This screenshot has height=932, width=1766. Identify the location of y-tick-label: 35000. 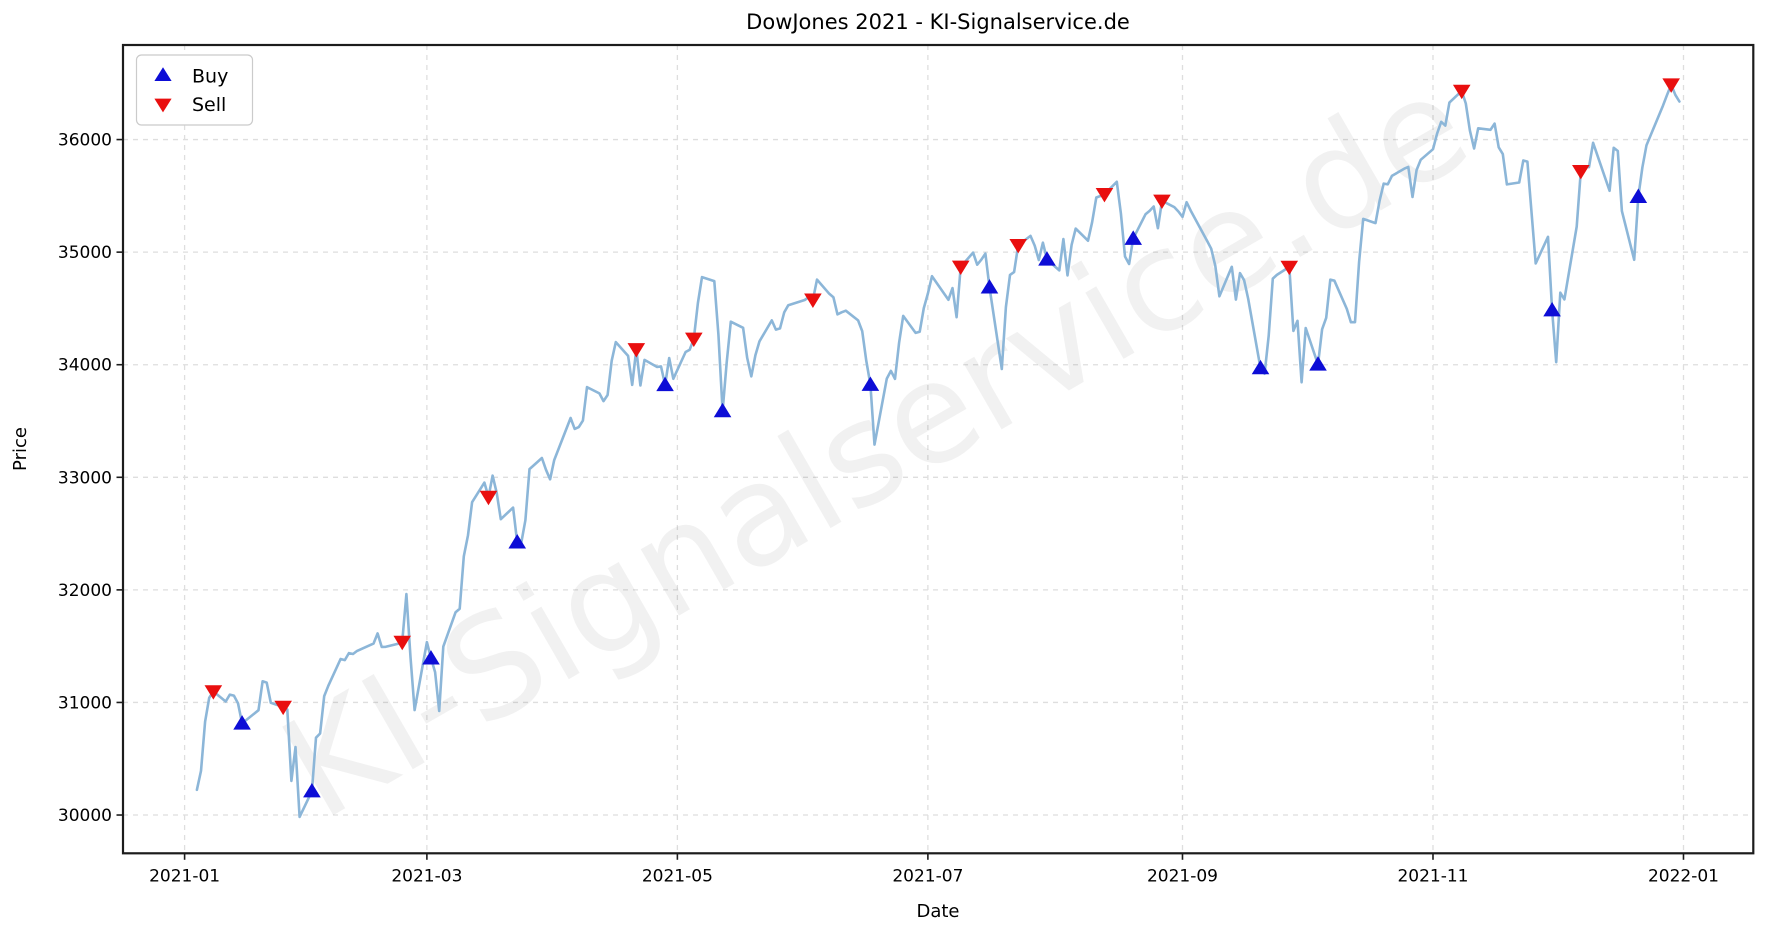
(85, 253).